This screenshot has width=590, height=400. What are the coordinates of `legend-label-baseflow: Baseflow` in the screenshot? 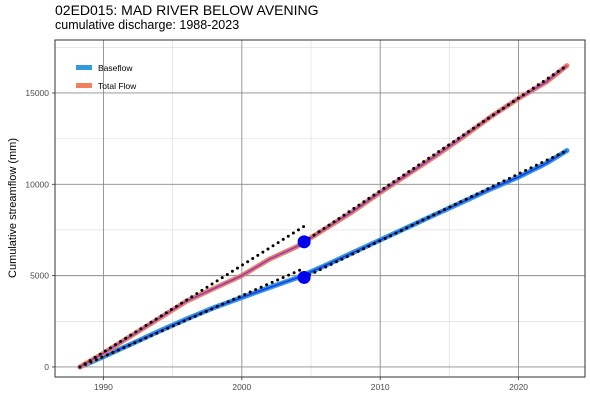 It's located at (115, 68).